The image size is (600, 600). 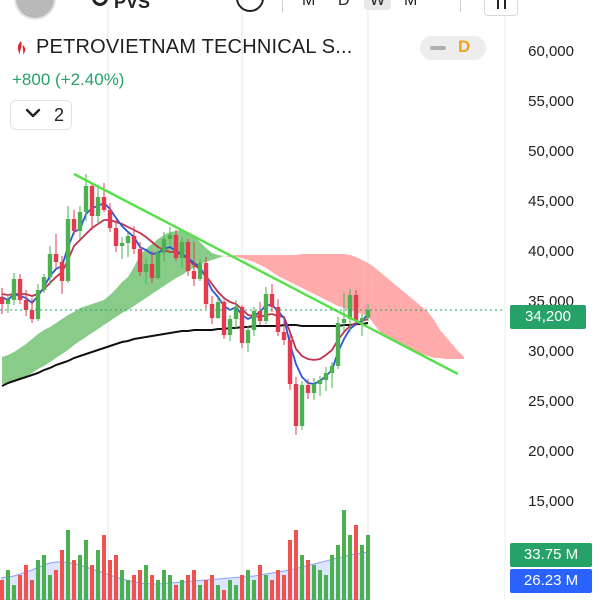 I want to click on price-tick-label: 15,000, so click(x=551, y=501).